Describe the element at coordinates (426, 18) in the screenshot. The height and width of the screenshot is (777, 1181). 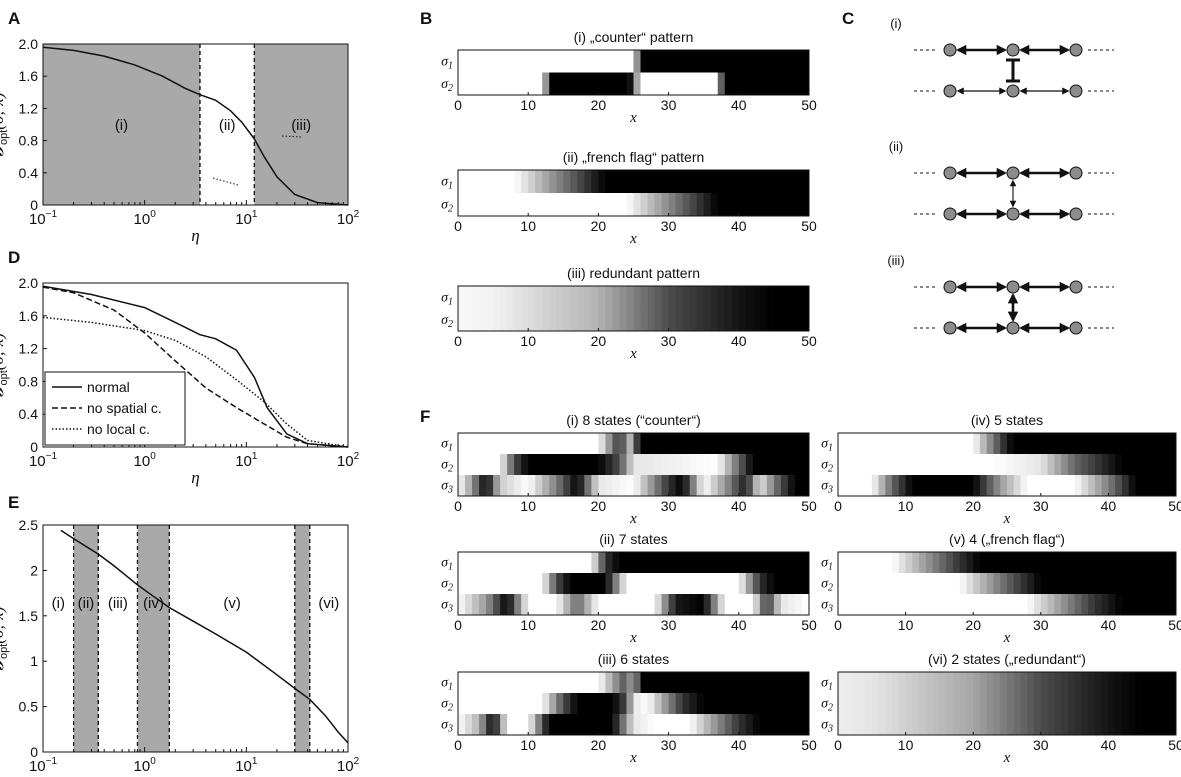
I see `panel-letter-B: B` at that location.